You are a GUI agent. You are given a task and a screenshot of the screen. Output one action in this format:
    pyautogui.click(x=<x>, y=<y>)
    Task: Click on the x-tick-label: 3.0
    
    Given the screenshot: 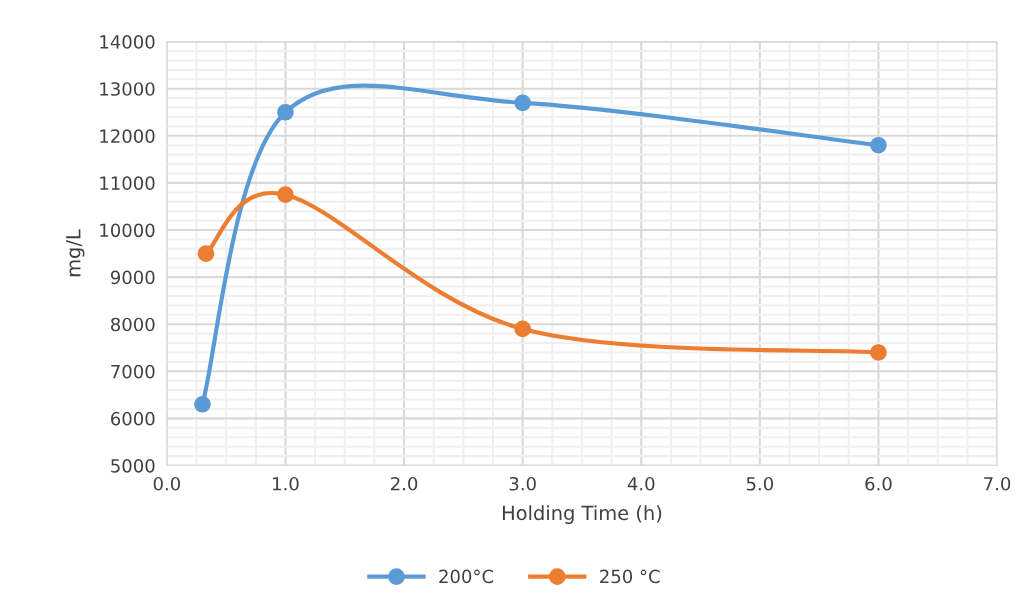 What is the action you would take?
    pyautogui.click(x=522, y=483)
    